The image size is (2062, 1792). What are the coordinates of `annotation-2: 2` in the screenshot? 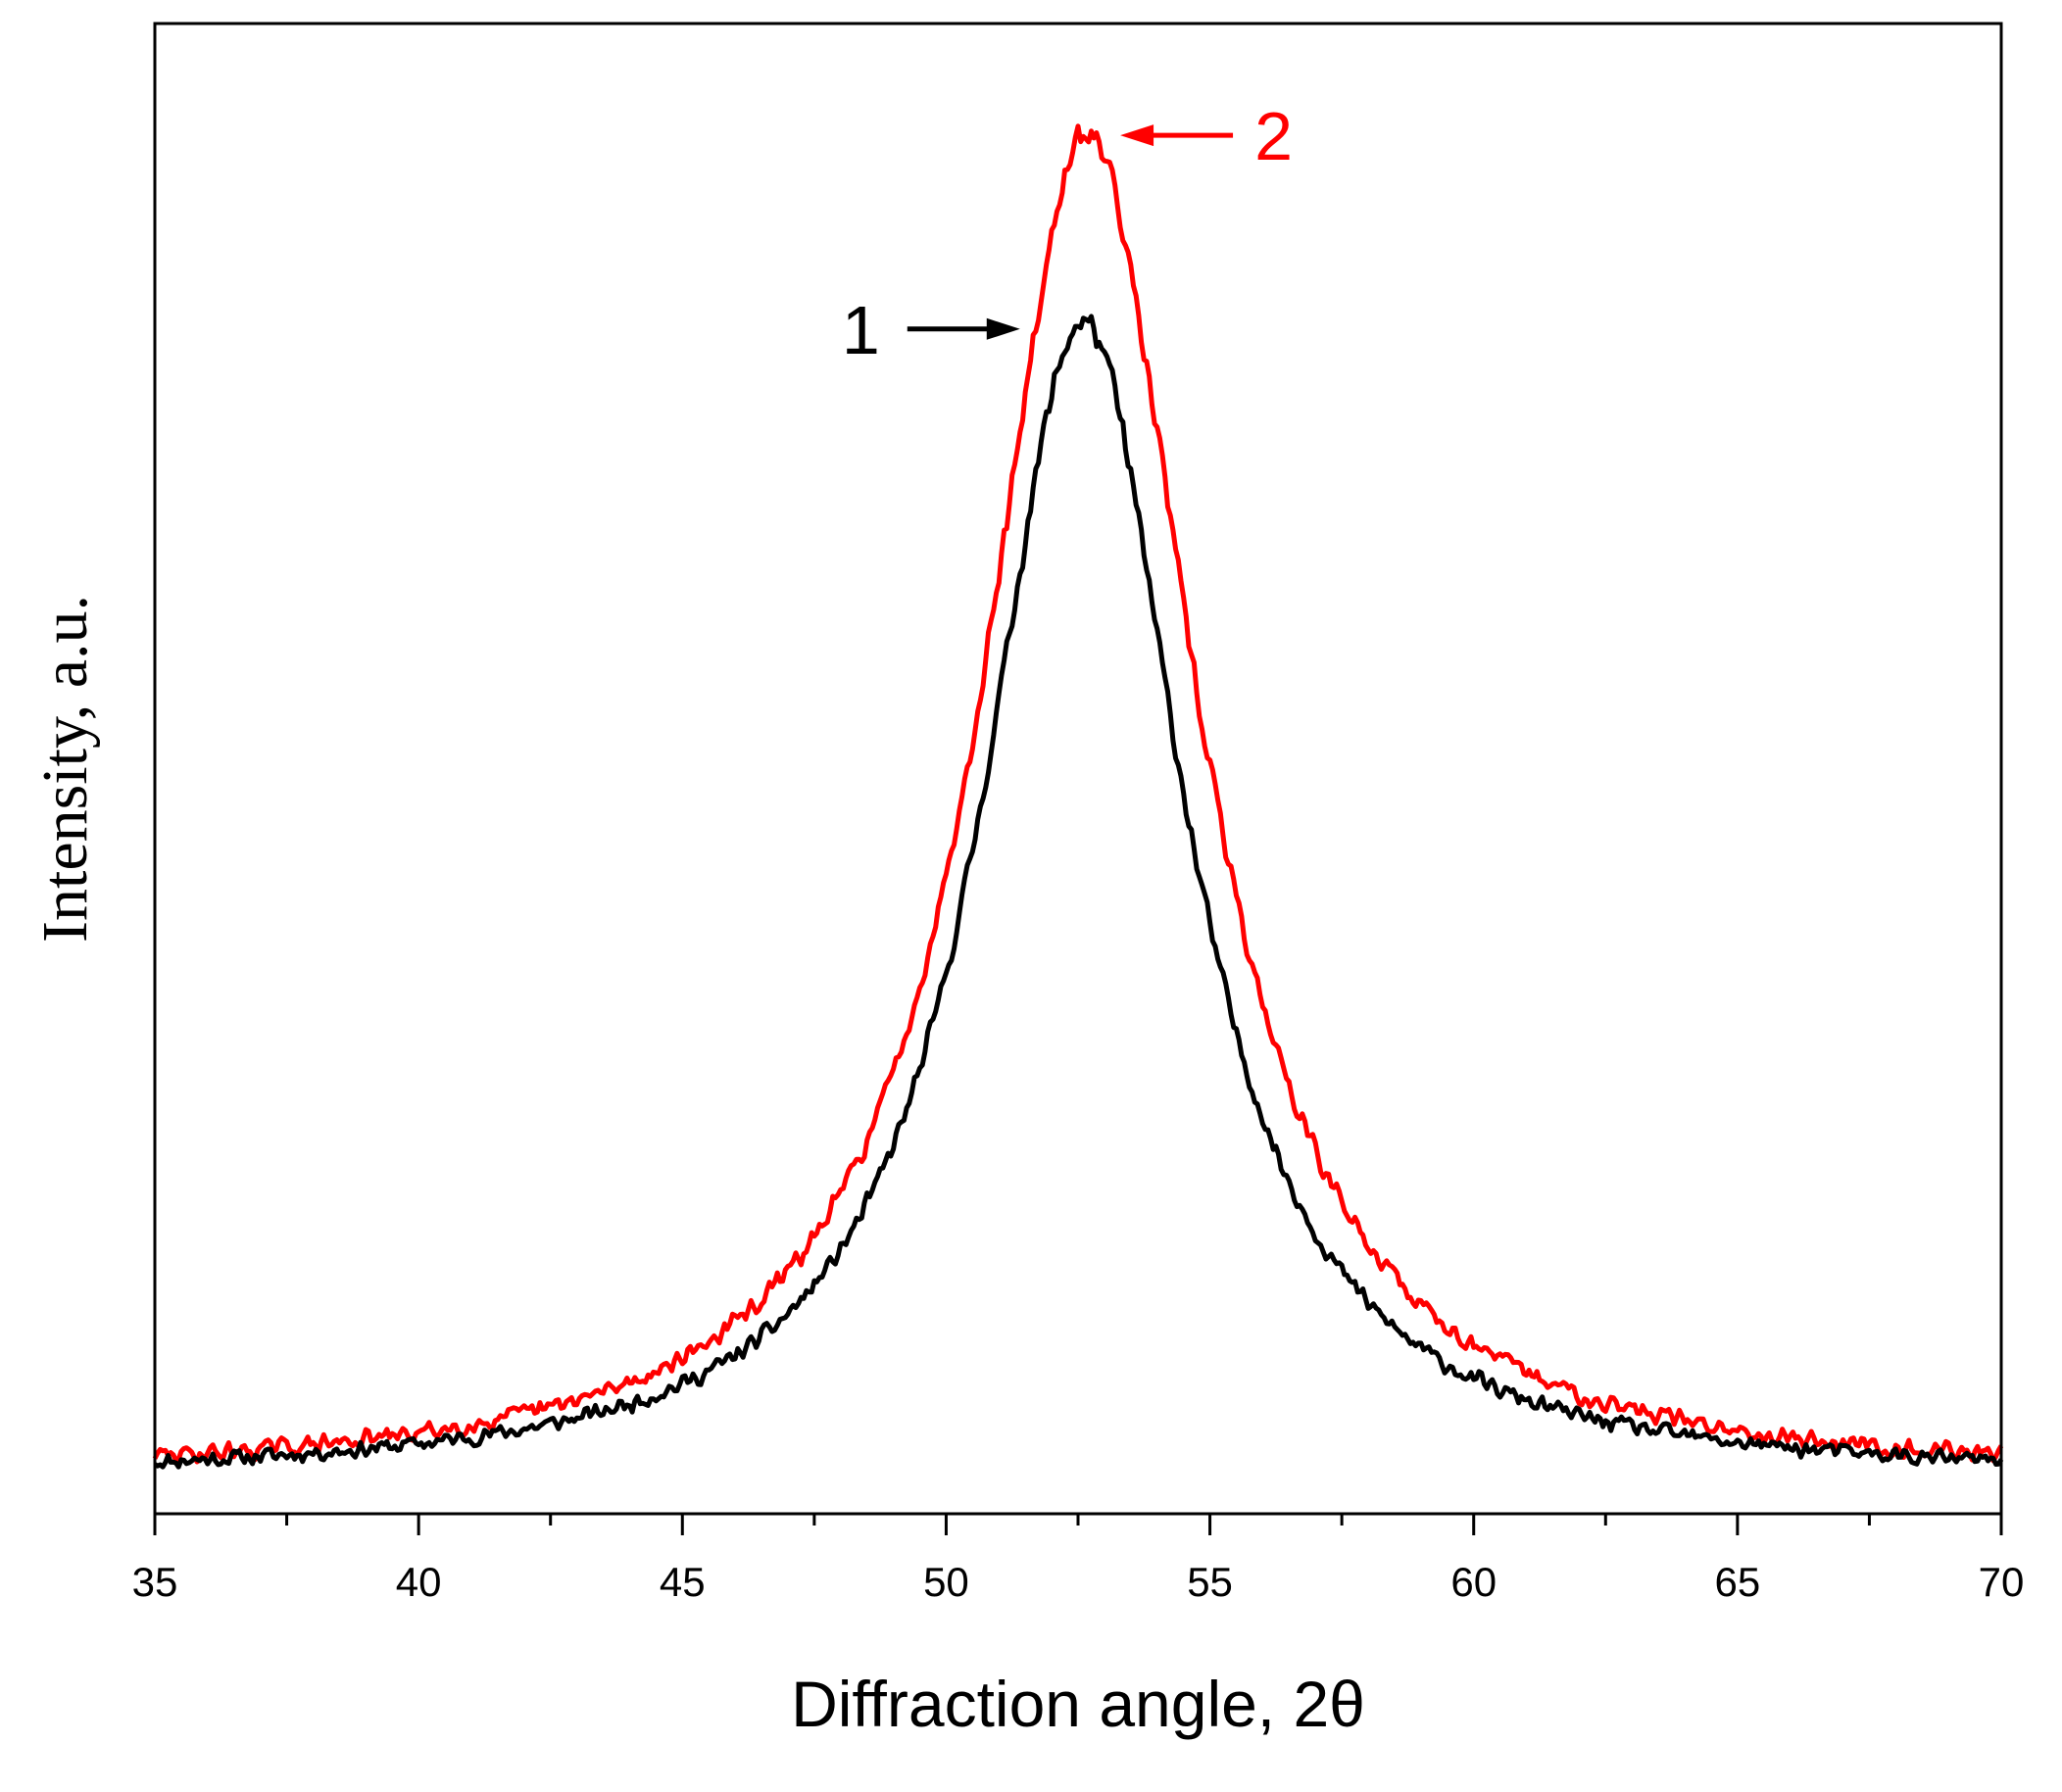 It's located at (1207, 136).